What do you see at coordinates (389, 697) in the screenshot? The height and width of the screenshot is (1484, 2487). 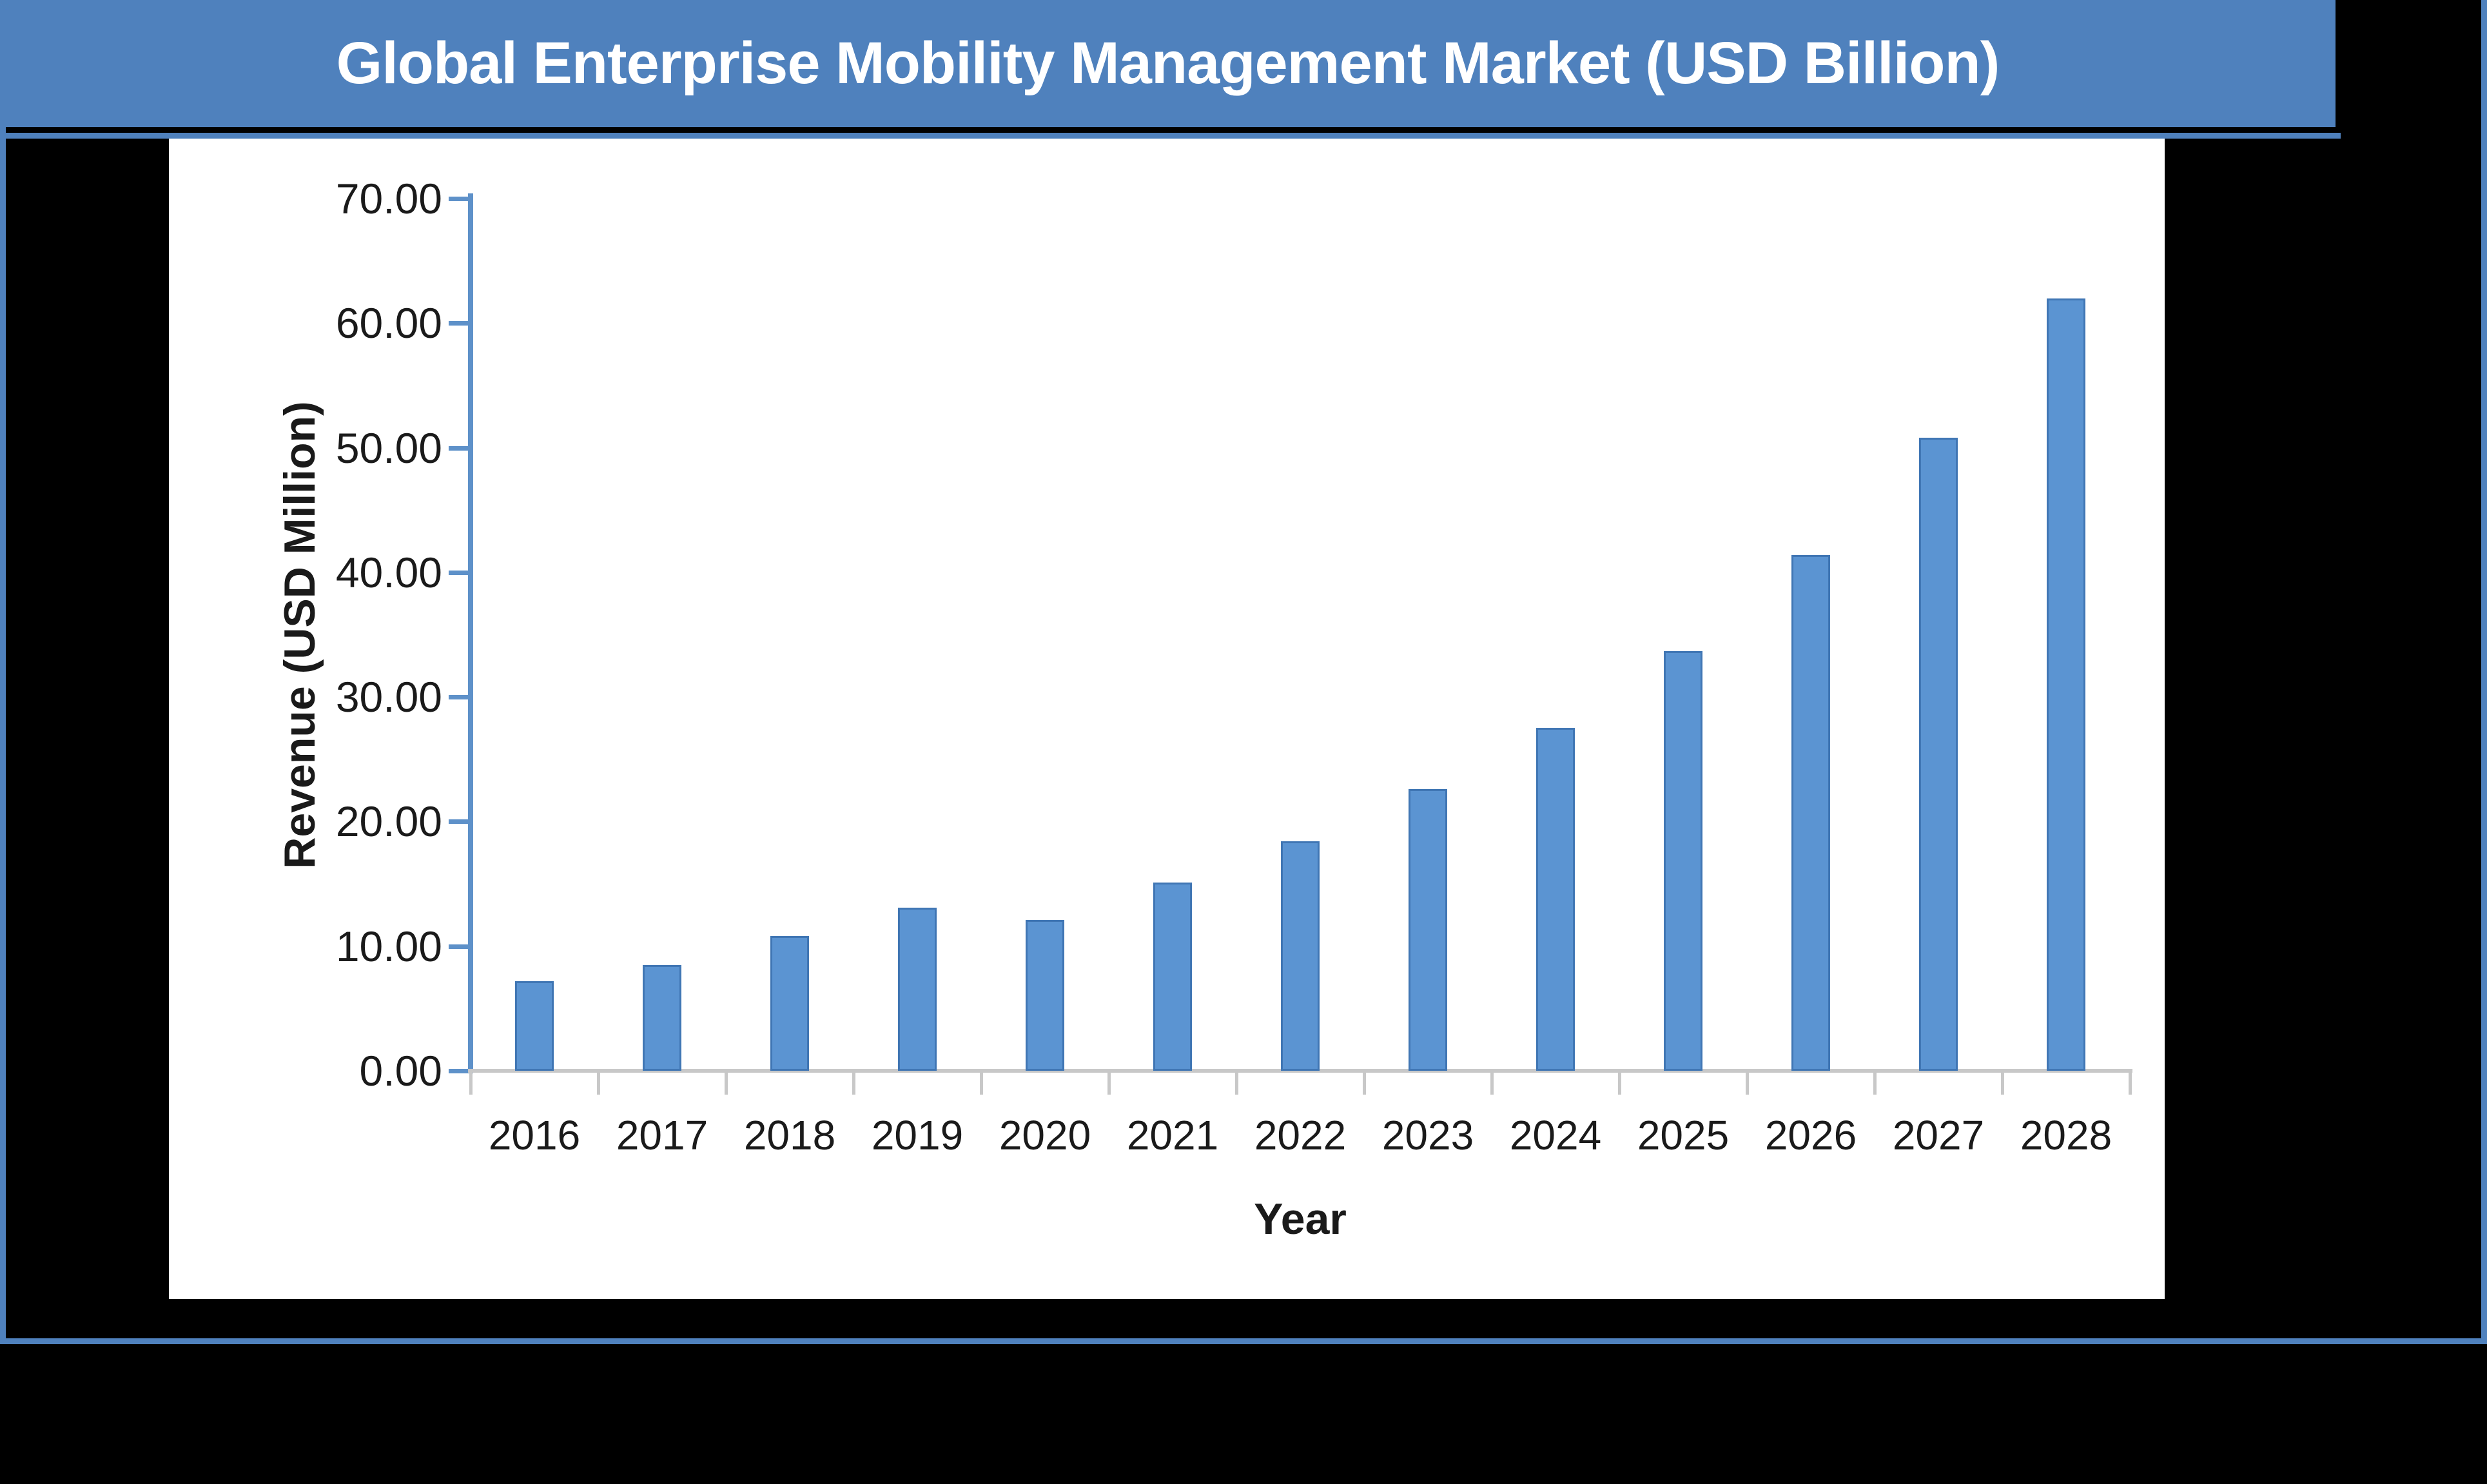 I see `y-tick-label: 30.00` at bounding box center [389, 697].